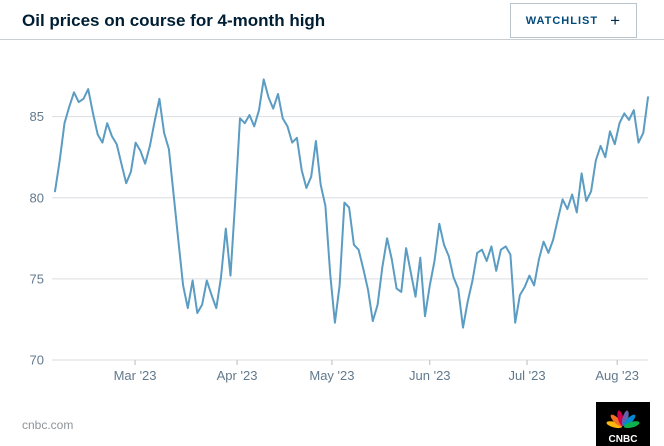 The height and width of the screenshot is (446, 664). Describe the element at coordinates (617, 375) in the screenshot. I see `x-axis-label: Aug '23` at that location.